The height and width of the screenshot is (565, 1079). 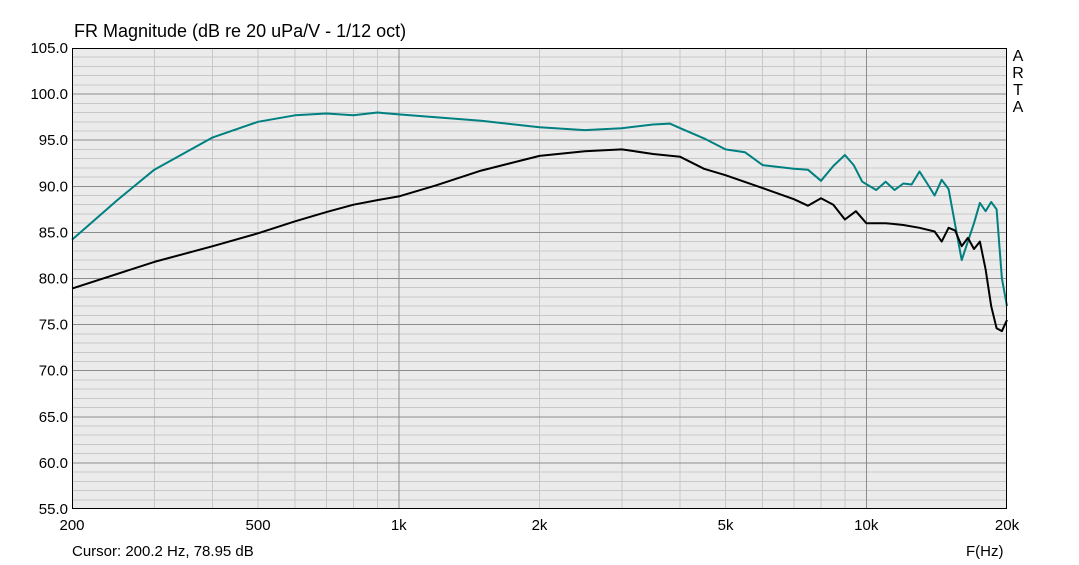 I want to click on y-tick-label: 80.0, so click(x=53, y=279).